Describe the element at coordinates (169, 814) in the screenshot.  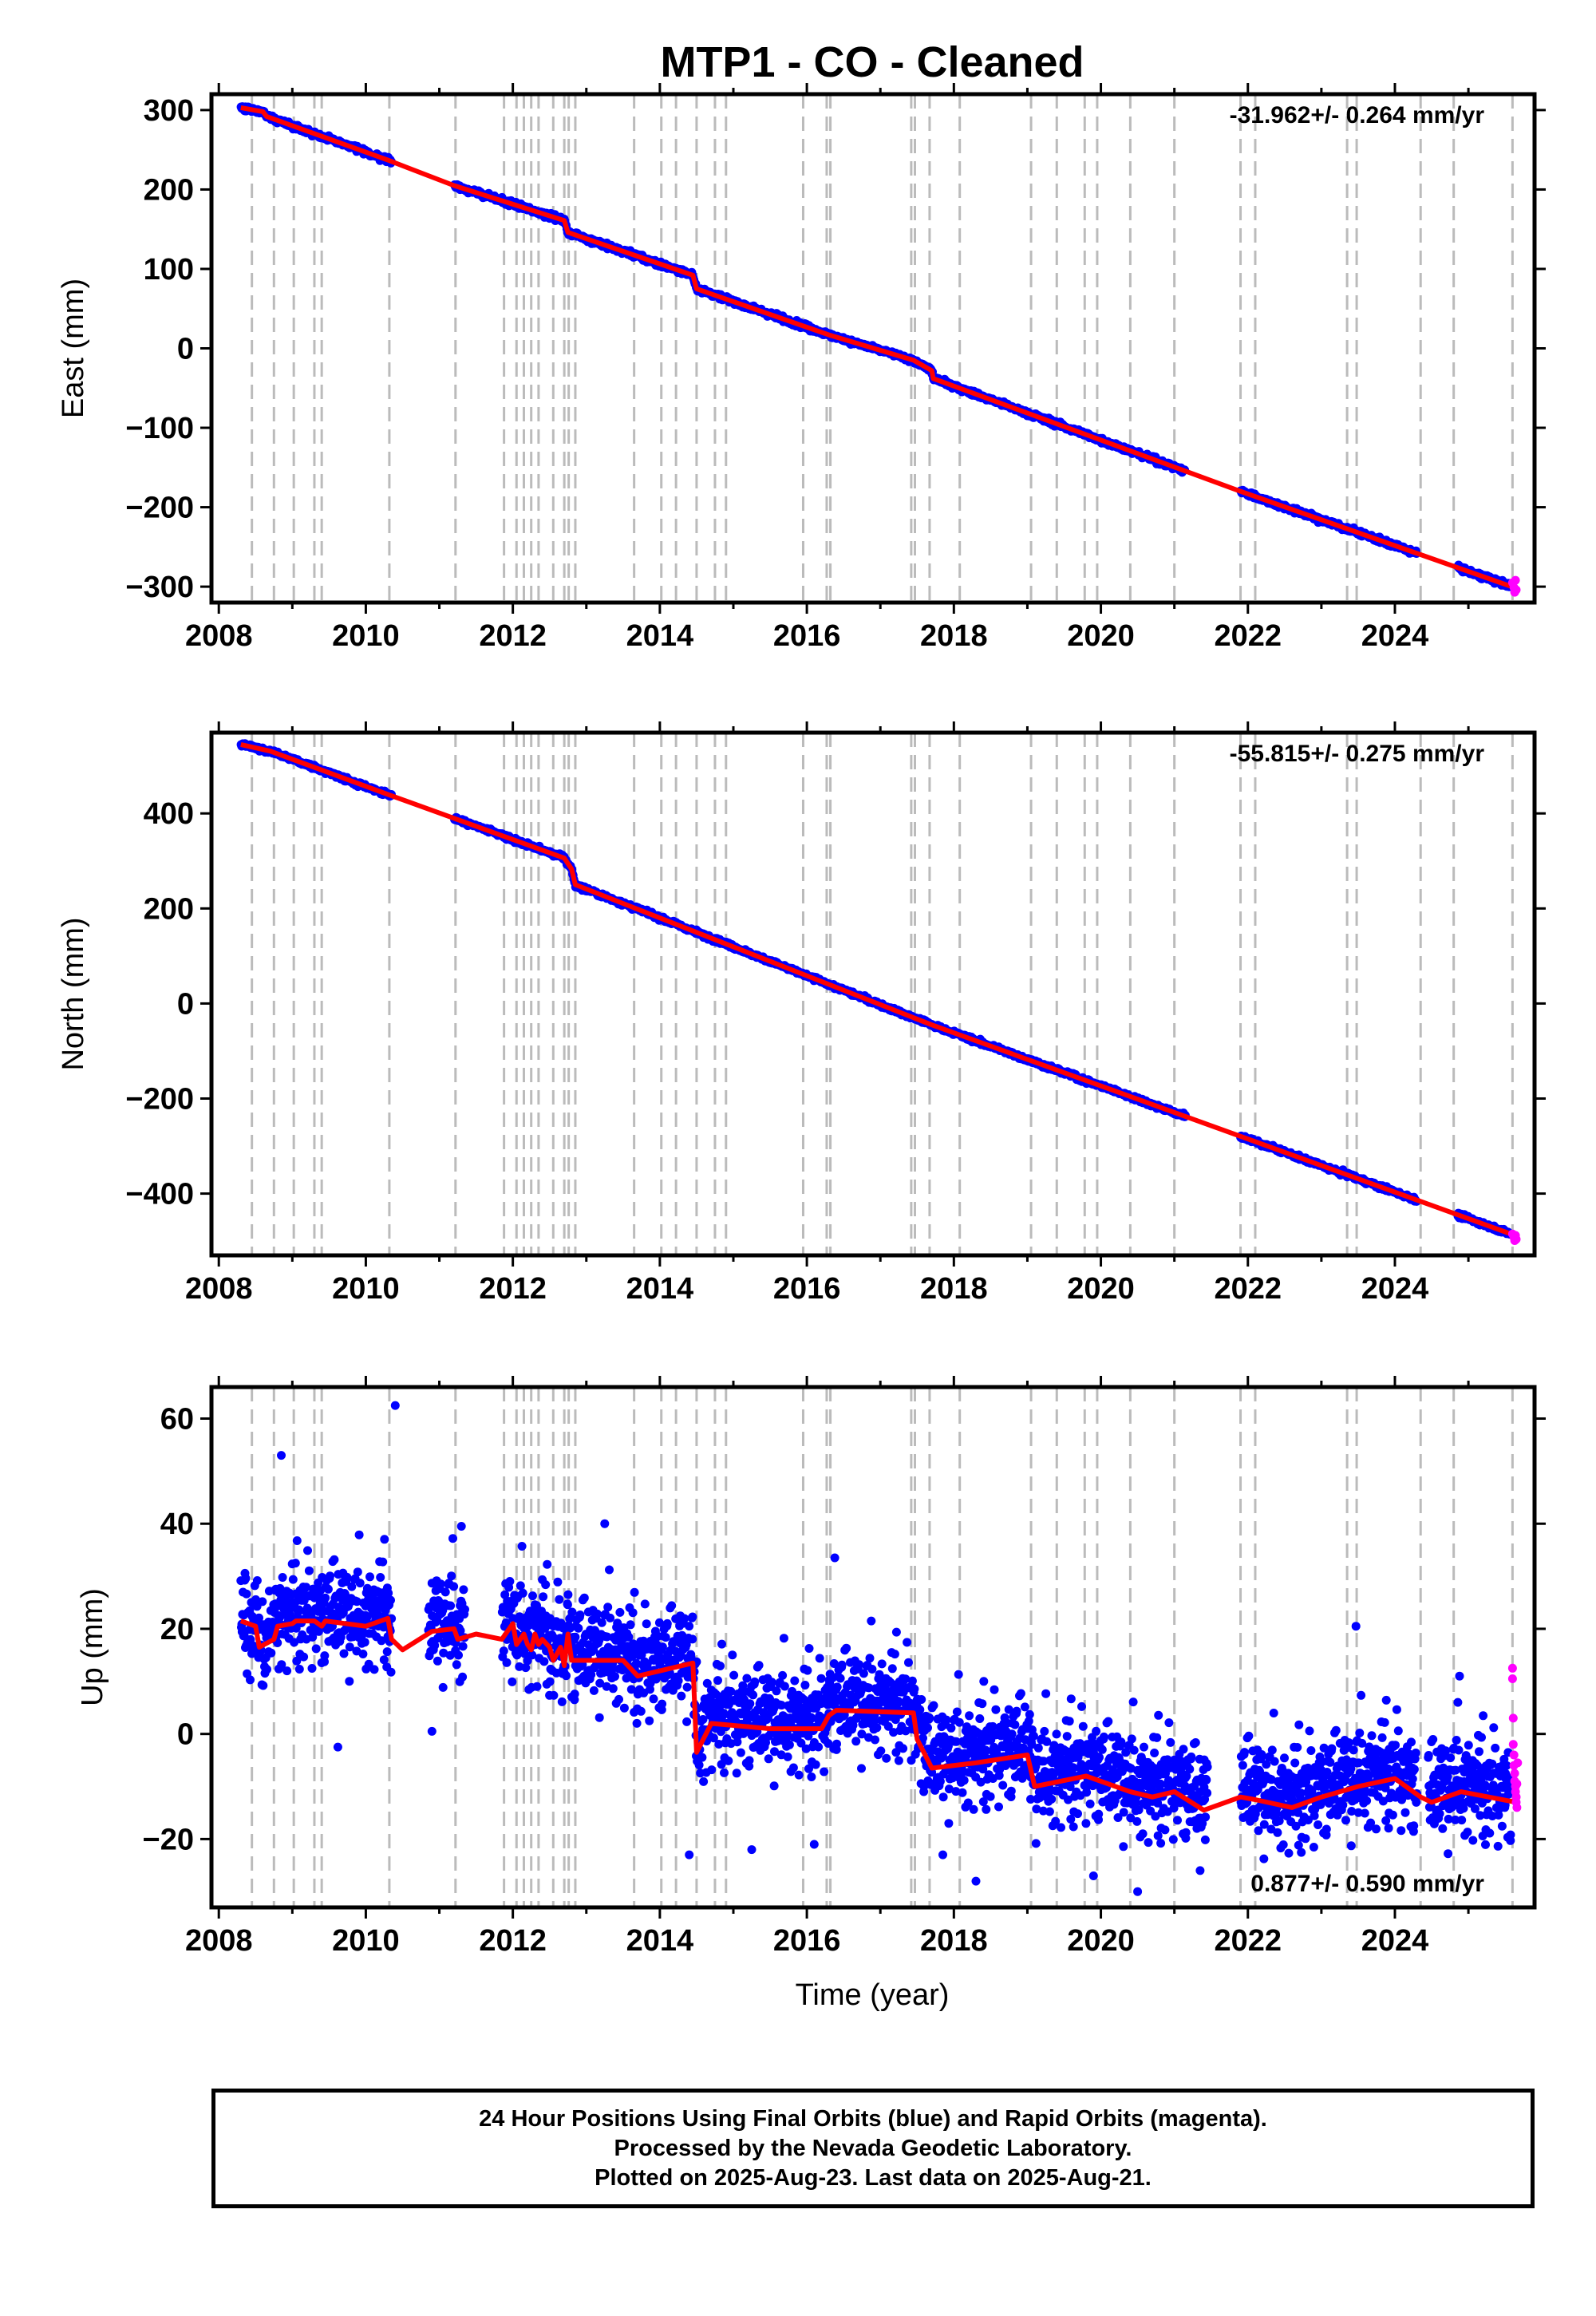
I see `y-tick-label: 400` at that location.